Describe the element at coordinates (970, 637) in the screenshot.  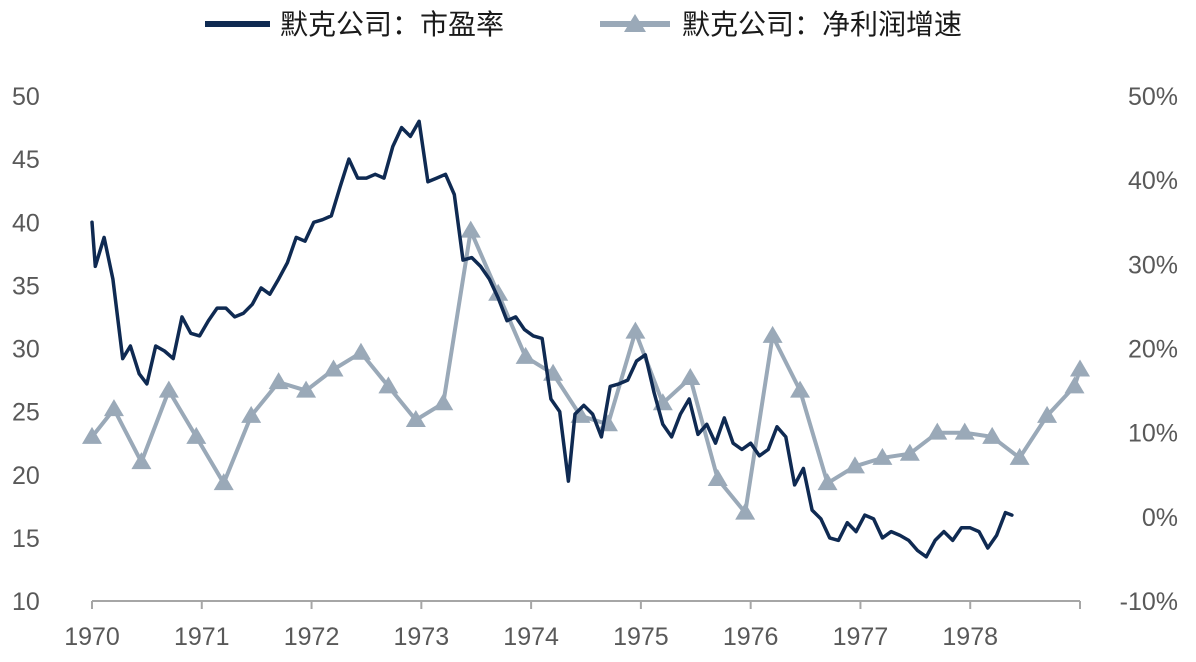
I see `x-tick-label: 1978` at that location.